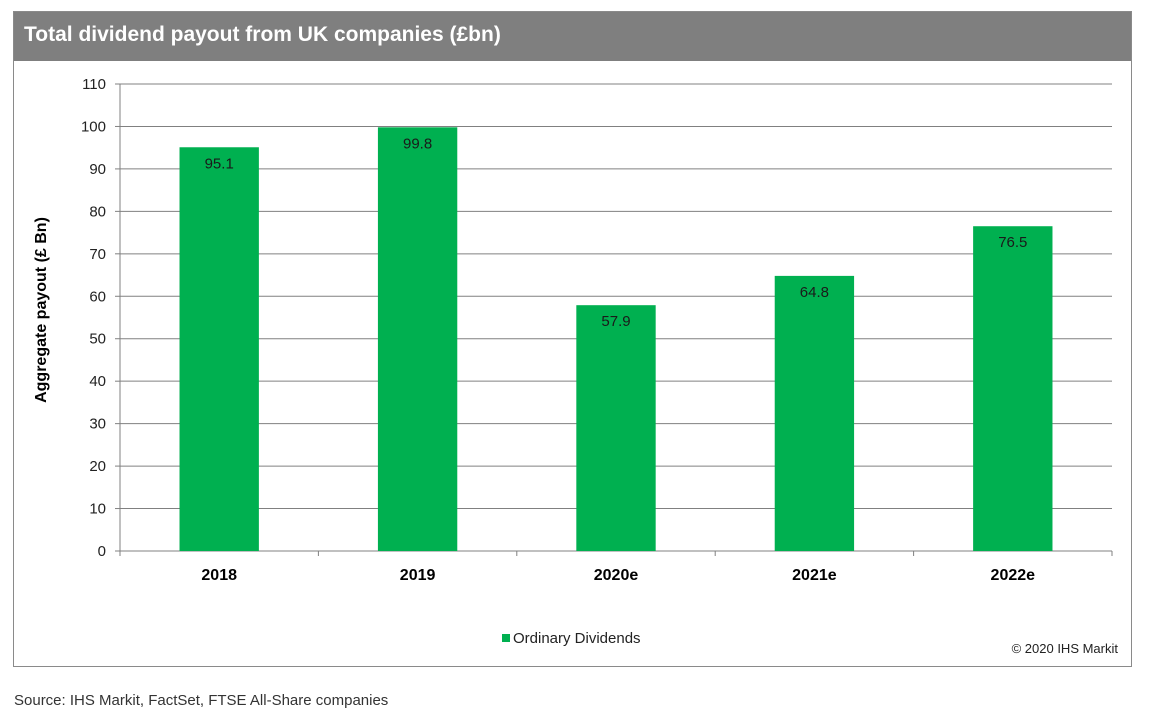 This screenshot has width=1154, height=719. Describe the element at coordinates (417, 339) in the screenshot. I see `bar-2019` at that location.